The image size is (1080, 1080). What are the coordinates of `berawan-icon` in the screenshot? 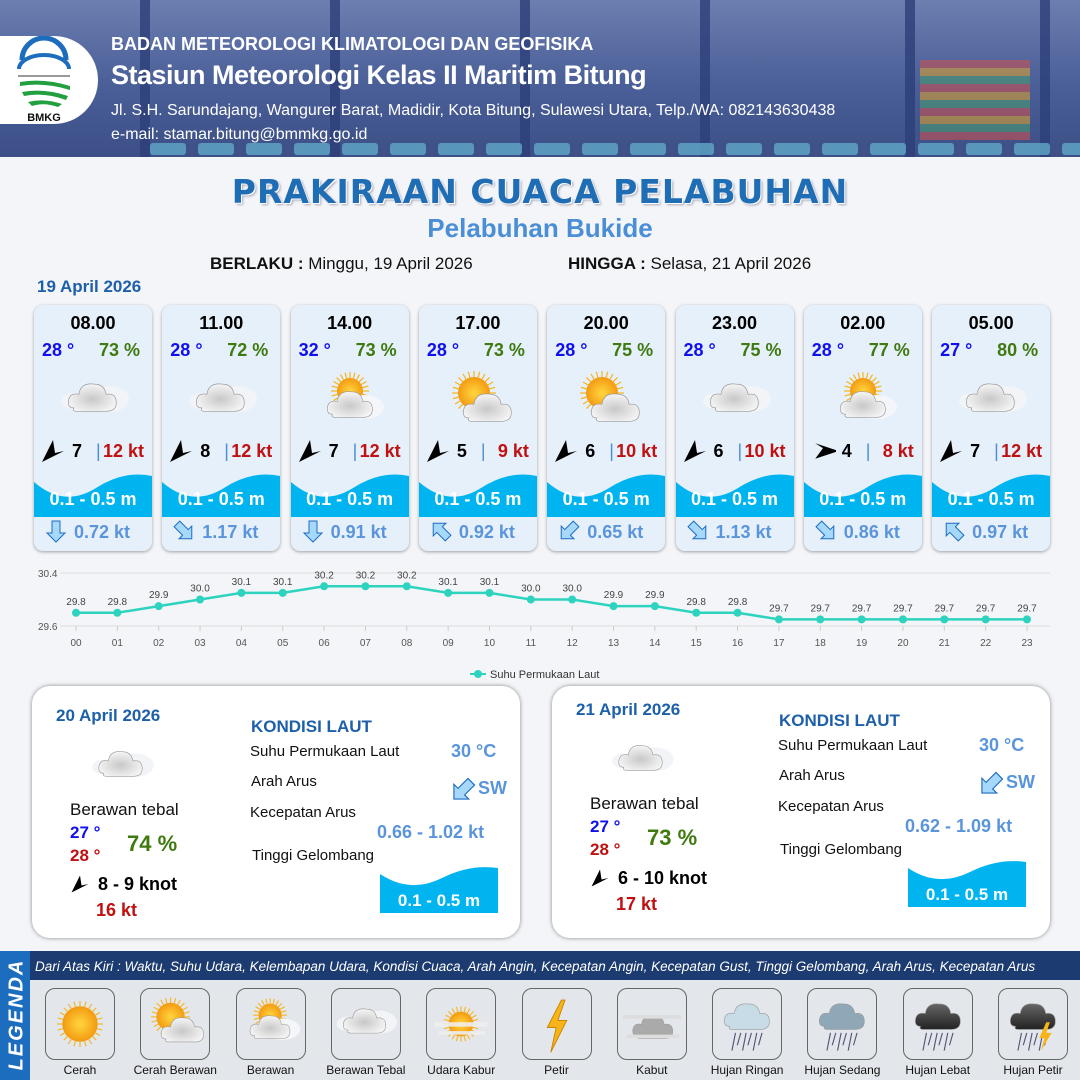 It's located at (351, 401).